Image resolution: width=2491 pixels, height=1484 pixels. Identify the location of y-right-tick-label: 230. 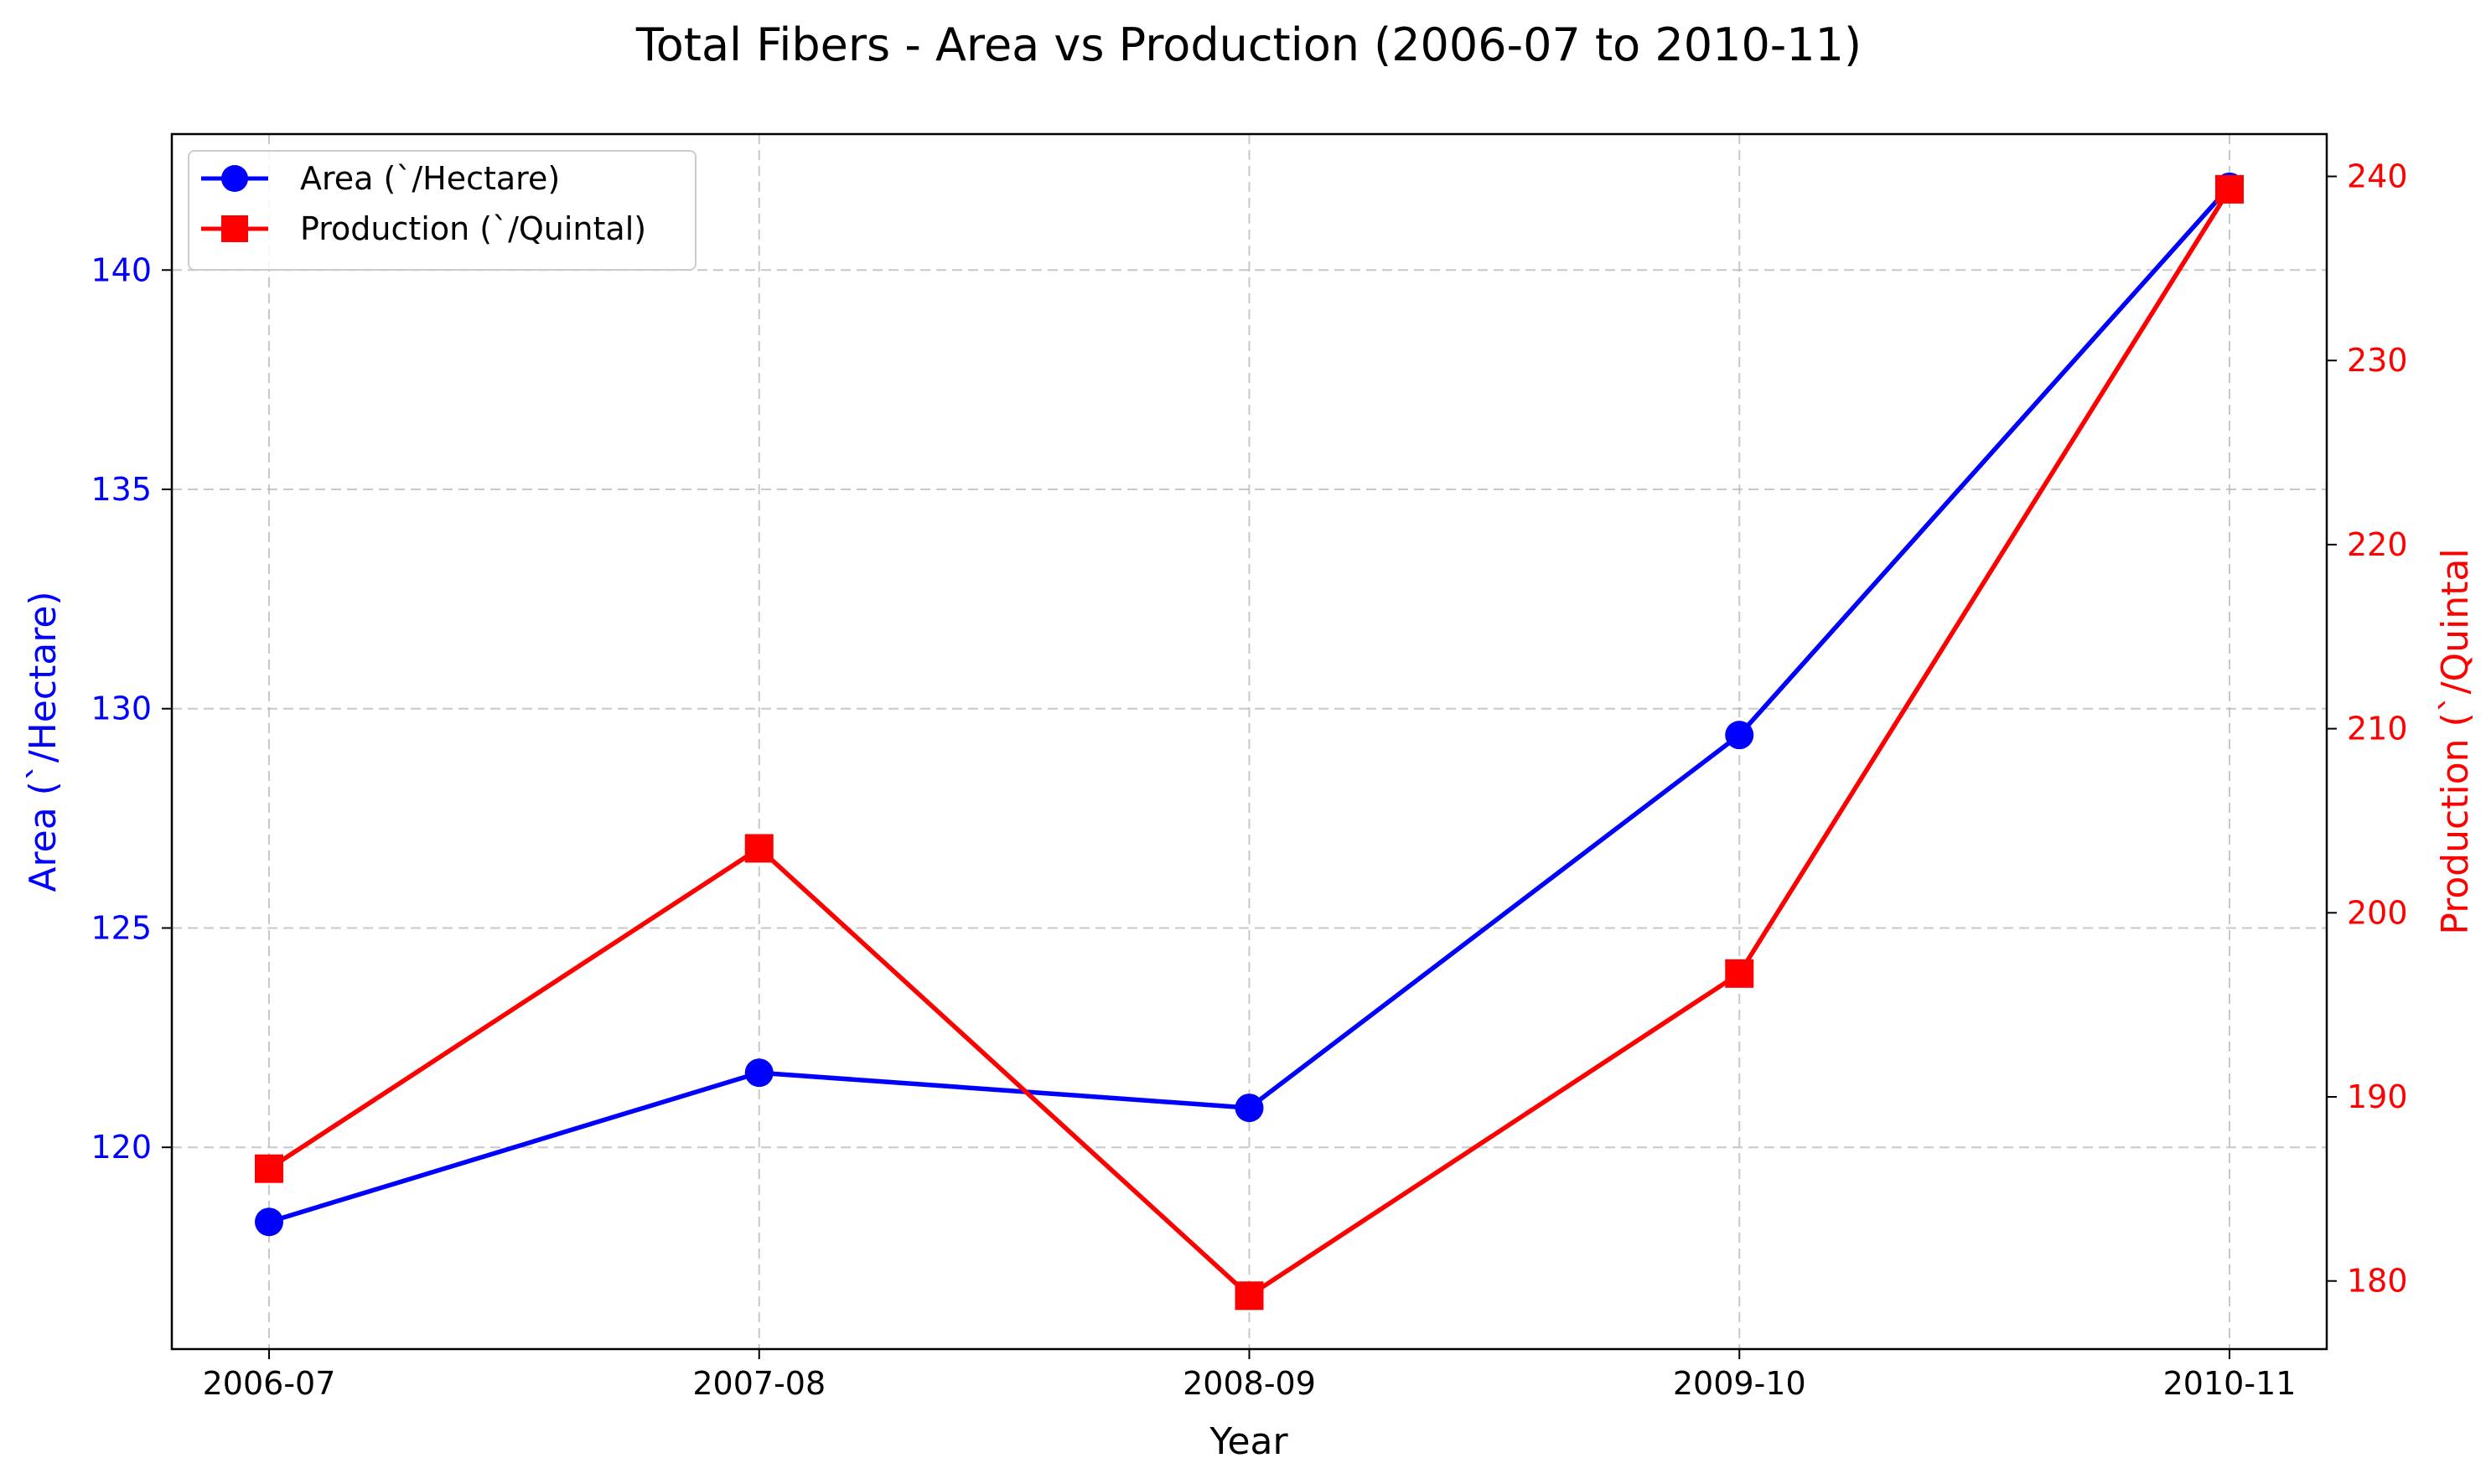
(2377, 361).